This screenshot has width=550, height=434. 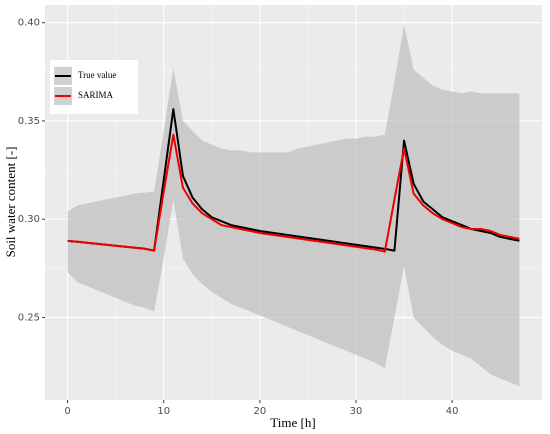 What do you see at coordinates (94, 87) in the screenshot?
I see `legend: True value SARIMA` at bounding box center [94, 87].